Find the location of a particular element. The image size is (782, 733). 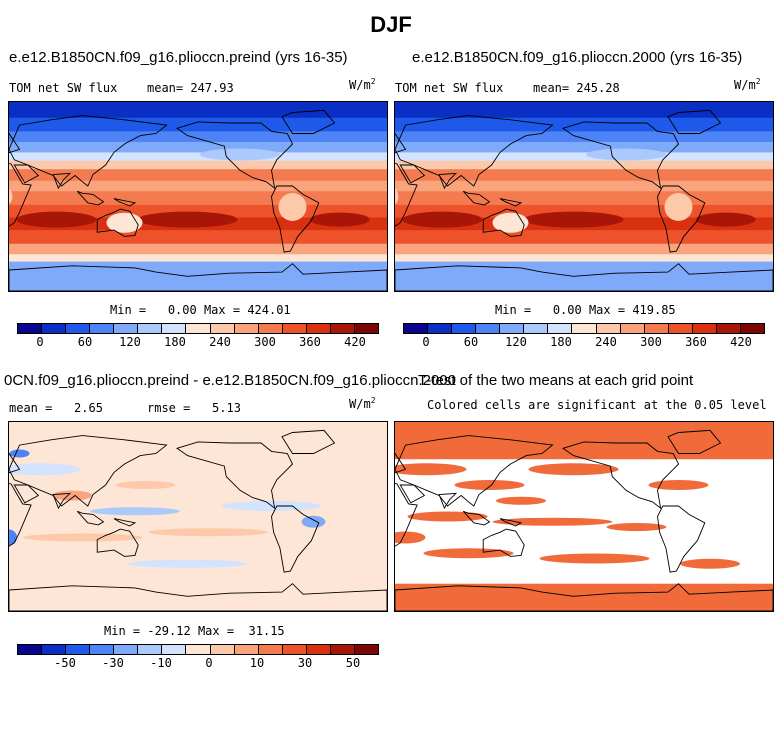

panel3-min-label: Min = is located at coordinates (122, 631).